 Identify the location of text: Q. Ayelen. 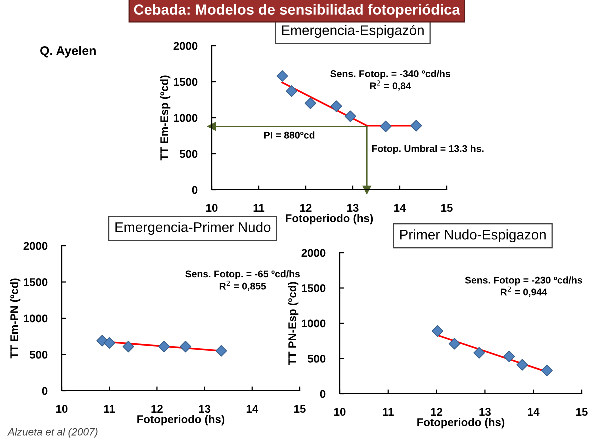
(68, 52).